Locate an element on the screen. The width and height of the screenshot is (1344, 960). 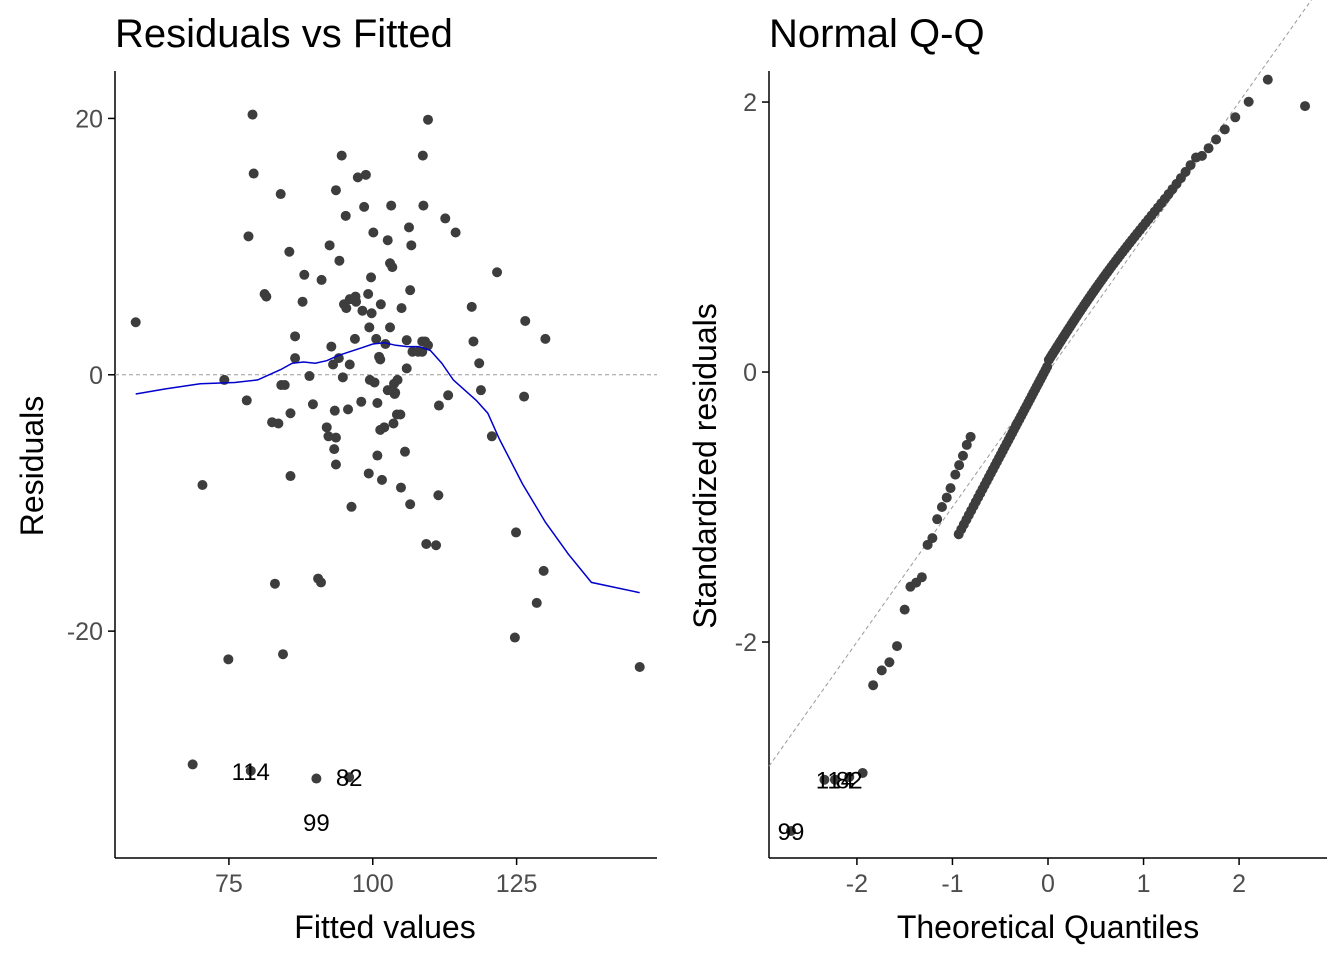
left-x-tick-label: 75 is located at coordinates (229, 884).